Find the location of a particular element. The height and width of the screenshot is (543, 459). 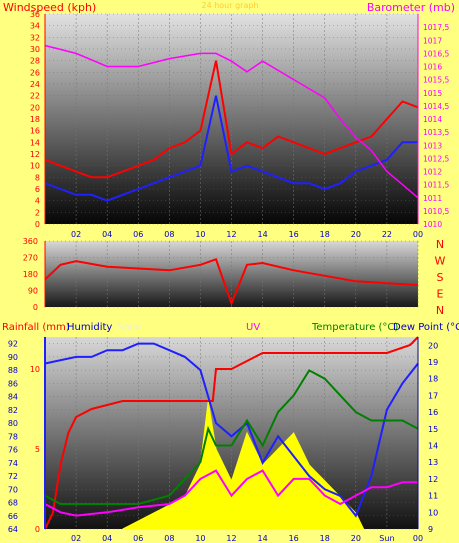

windspeed-tick-label: 12 is located at coordinates (35, 154).